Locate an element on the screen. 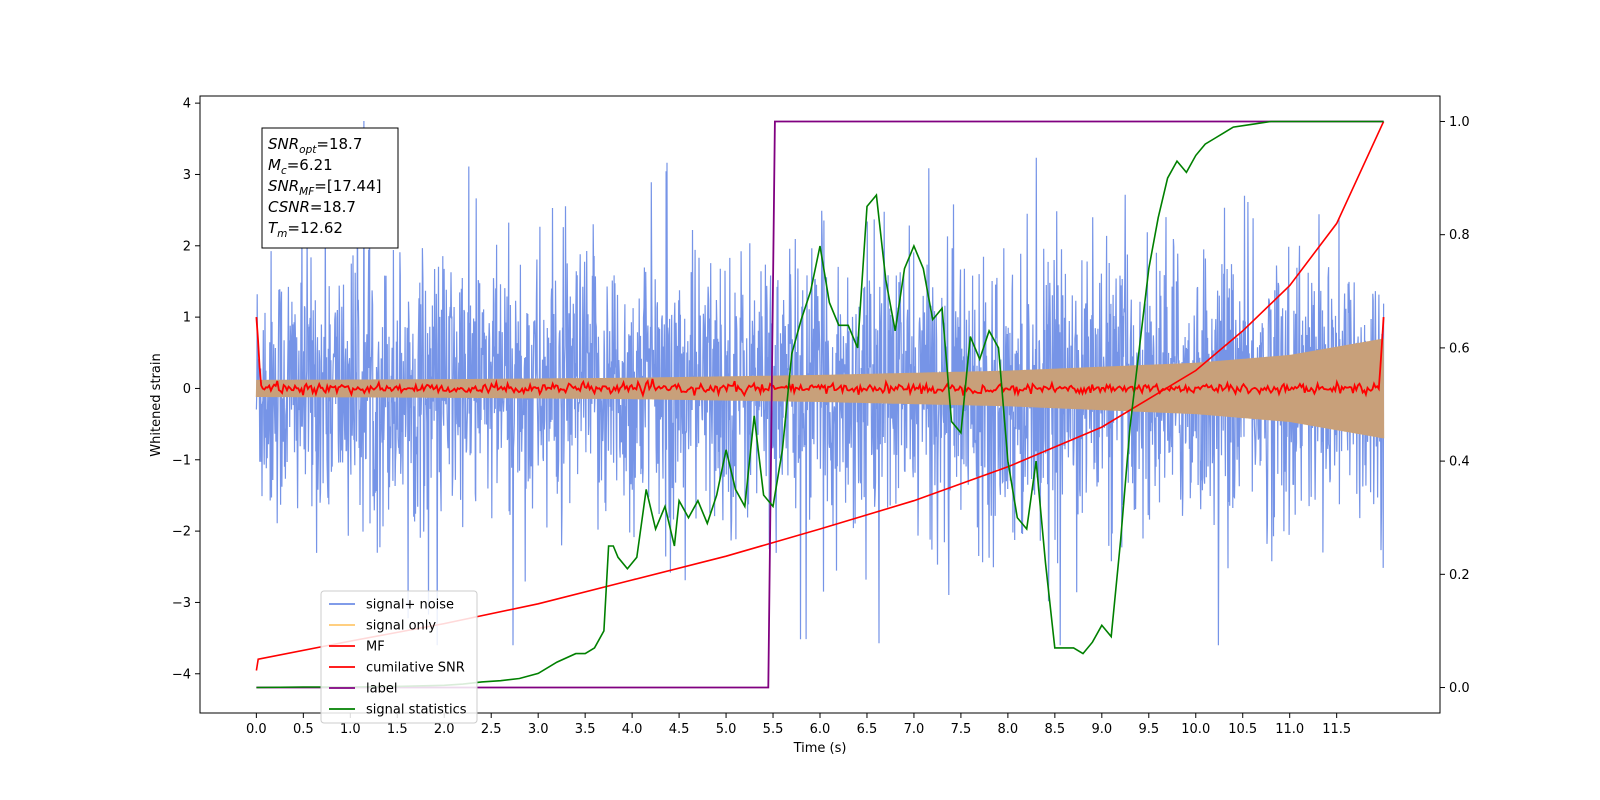 This screenshot has height=800, width=1600. x-tick-label: 8.5 is located at coordinates (1055, 729).